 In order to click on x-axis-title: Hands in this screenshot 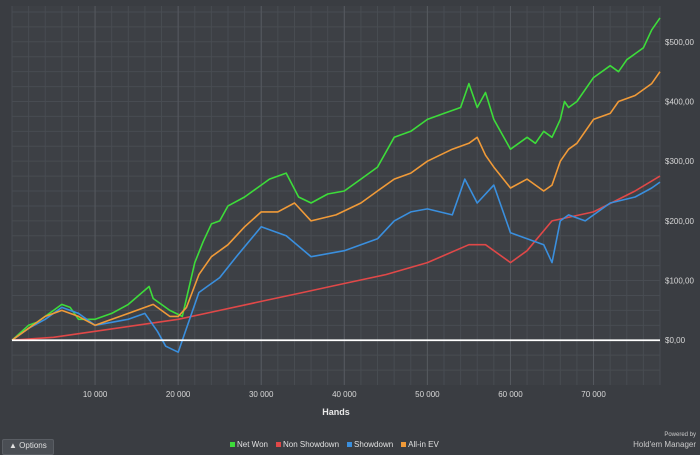, I will do `click(336, 412)`.